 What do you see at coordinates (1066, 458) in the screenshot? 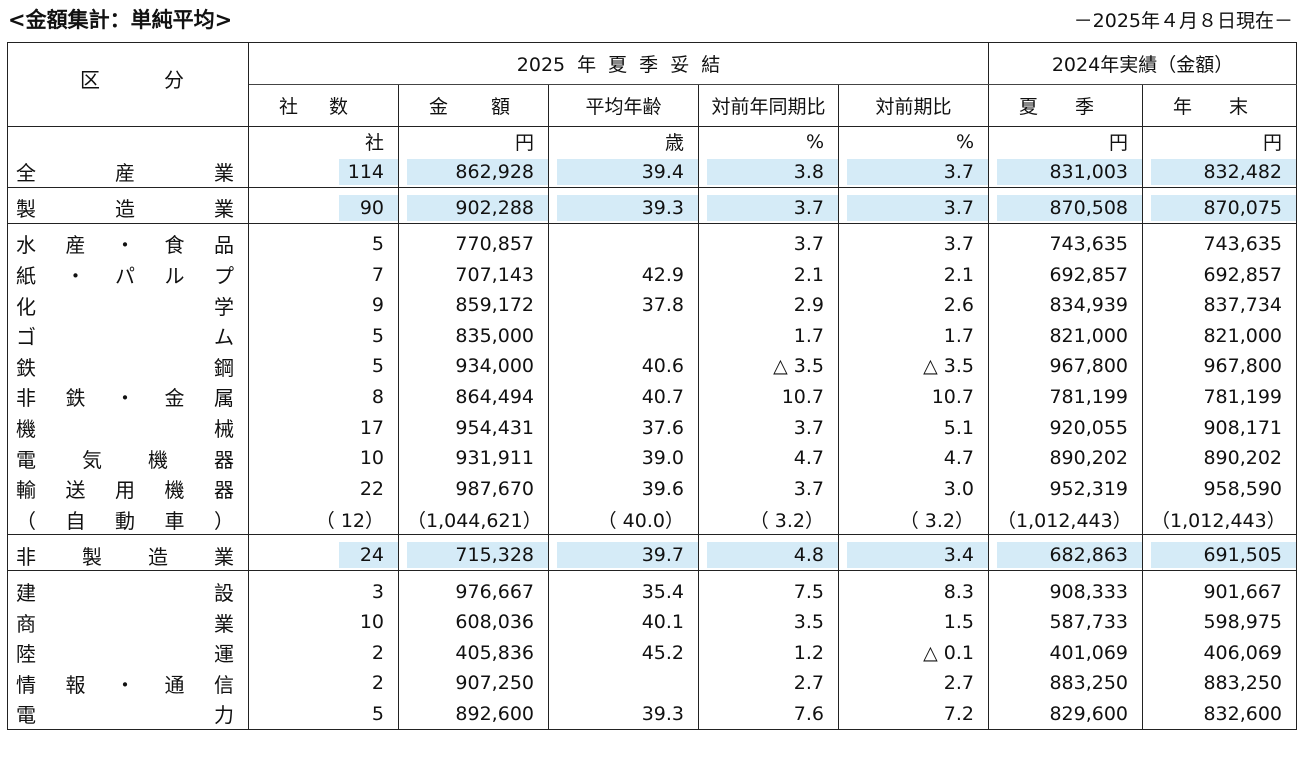
I see `value-cell: 890,202` at bounding box center [1066, 458].